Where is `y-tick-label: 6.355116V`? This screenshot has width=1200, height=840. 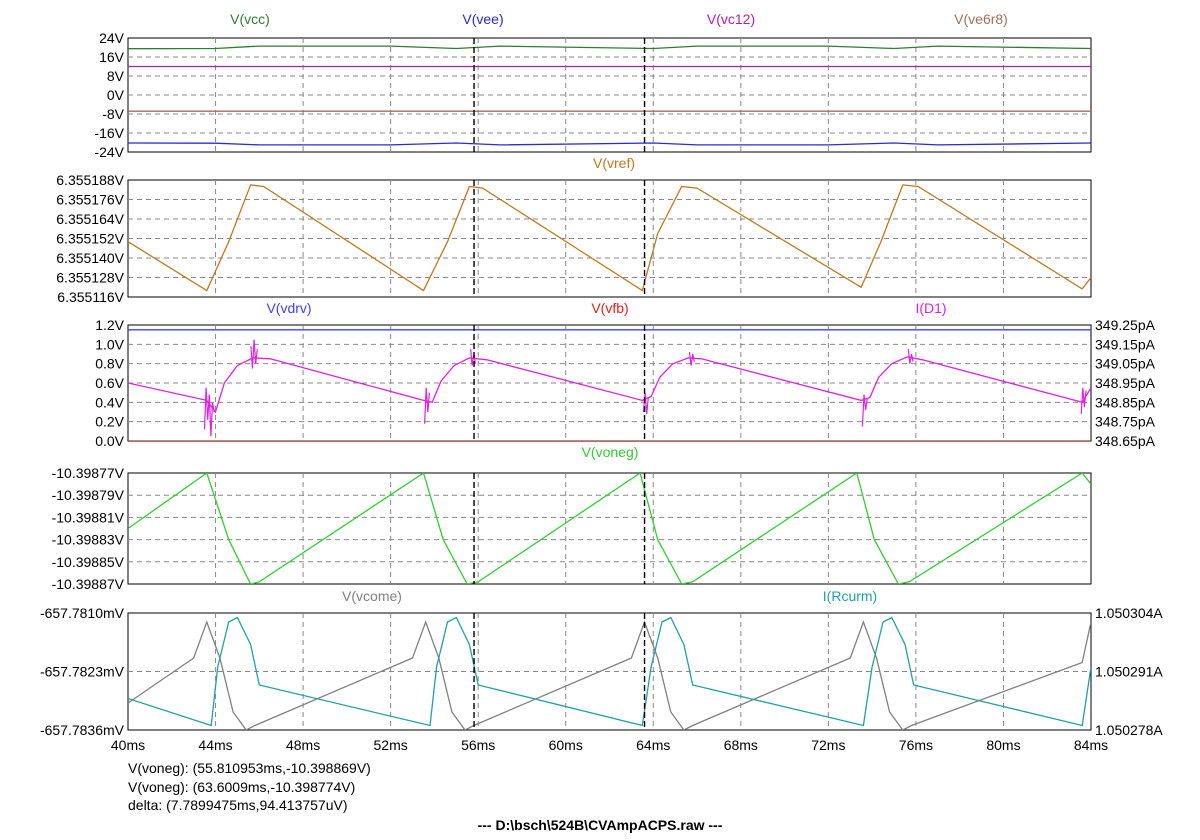
y-tick-label: 6.355116V is located at coordinates (90, 297).